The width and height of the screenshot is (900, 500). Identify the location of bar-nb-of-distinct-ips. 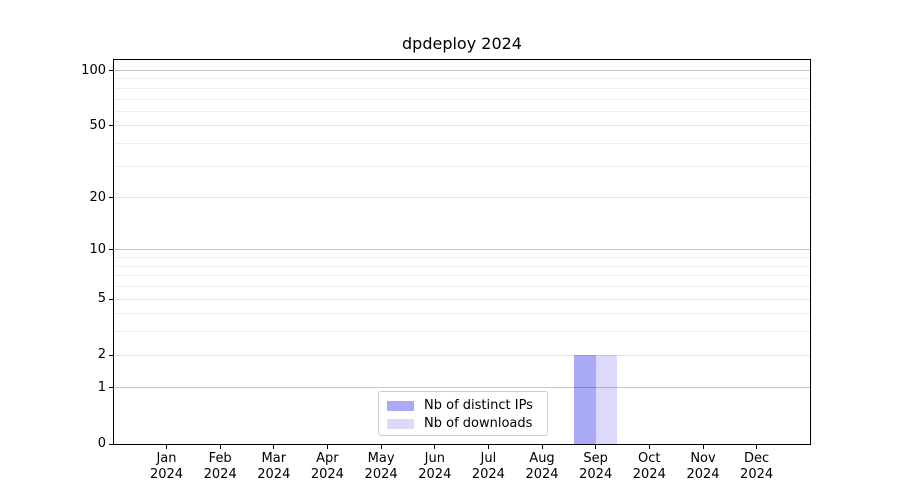
(585, 399).